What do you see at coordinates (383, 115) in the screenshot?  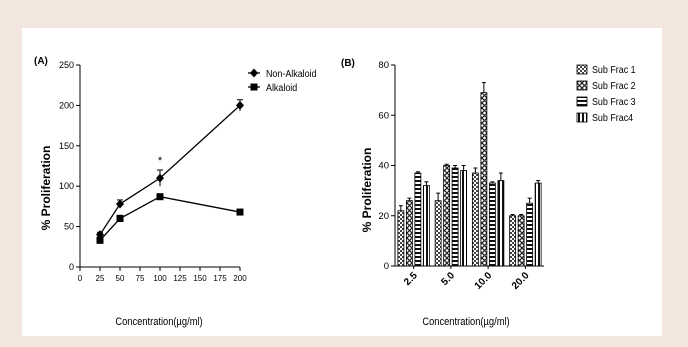 I see `panel-b-y-tick-label: 60` at bounding box center [383, 115].